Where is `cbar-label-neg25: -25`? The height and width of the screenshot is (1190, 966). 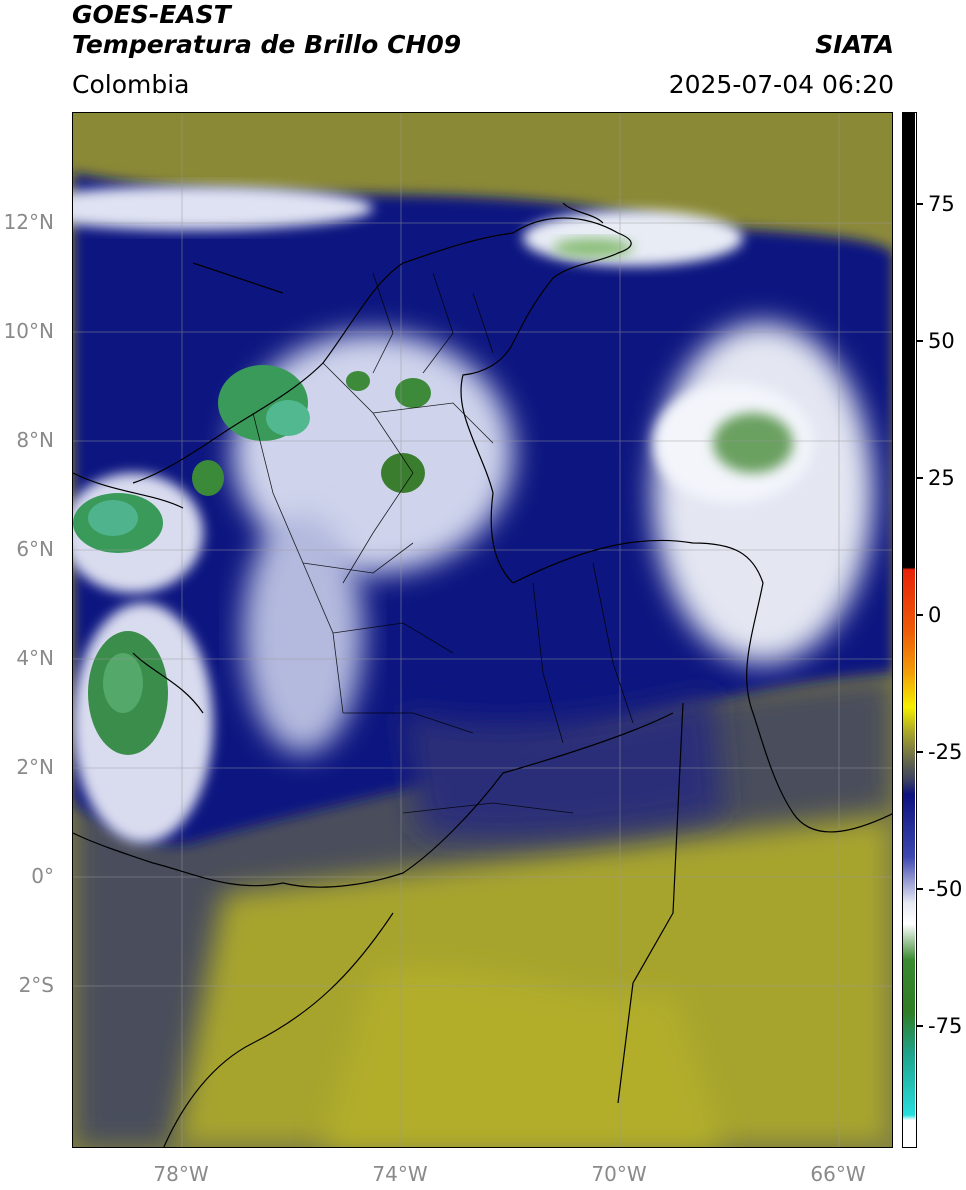 cbar-label-neg25: -25 is located at coordinates (945, 752).